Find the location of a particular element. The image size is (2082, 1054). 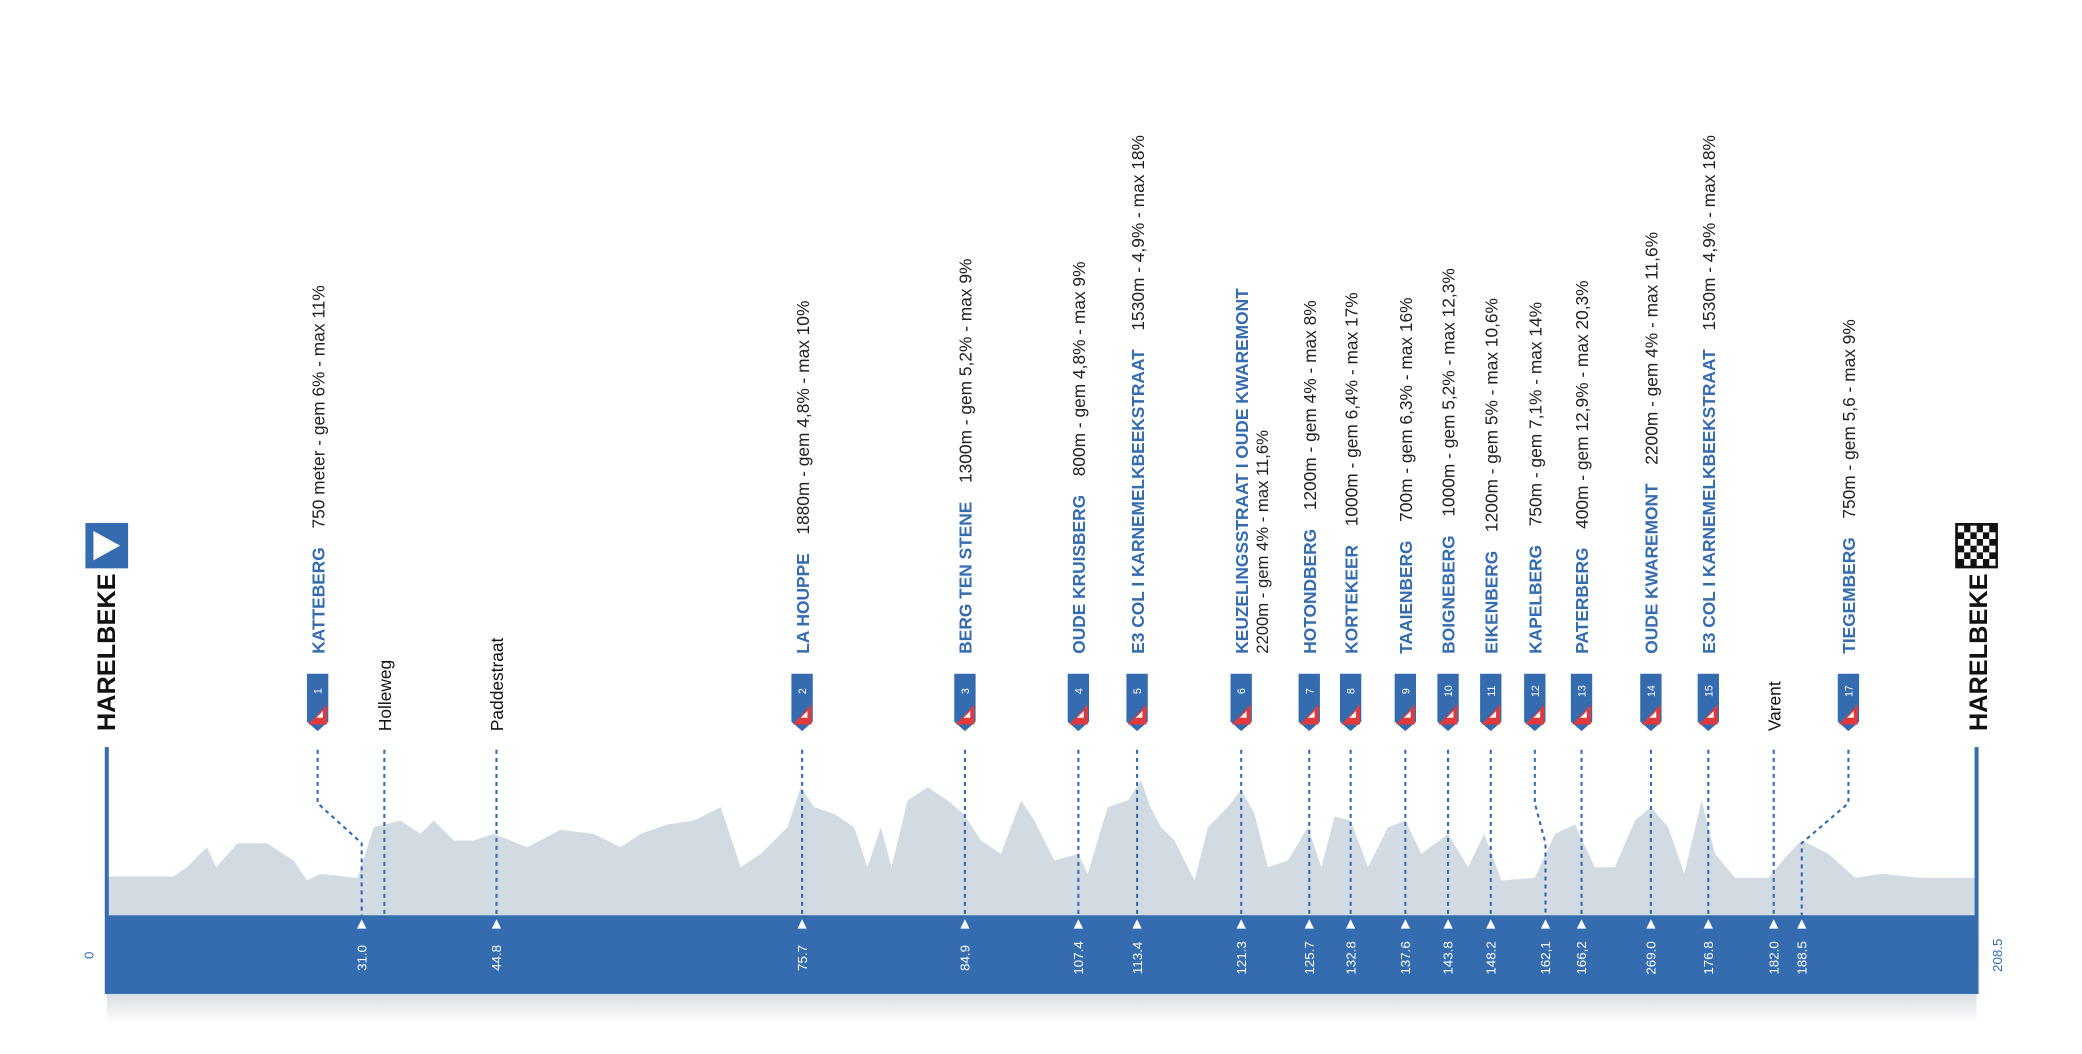

finish-label: HARELBEKE is located at coordinates (1979, 652).